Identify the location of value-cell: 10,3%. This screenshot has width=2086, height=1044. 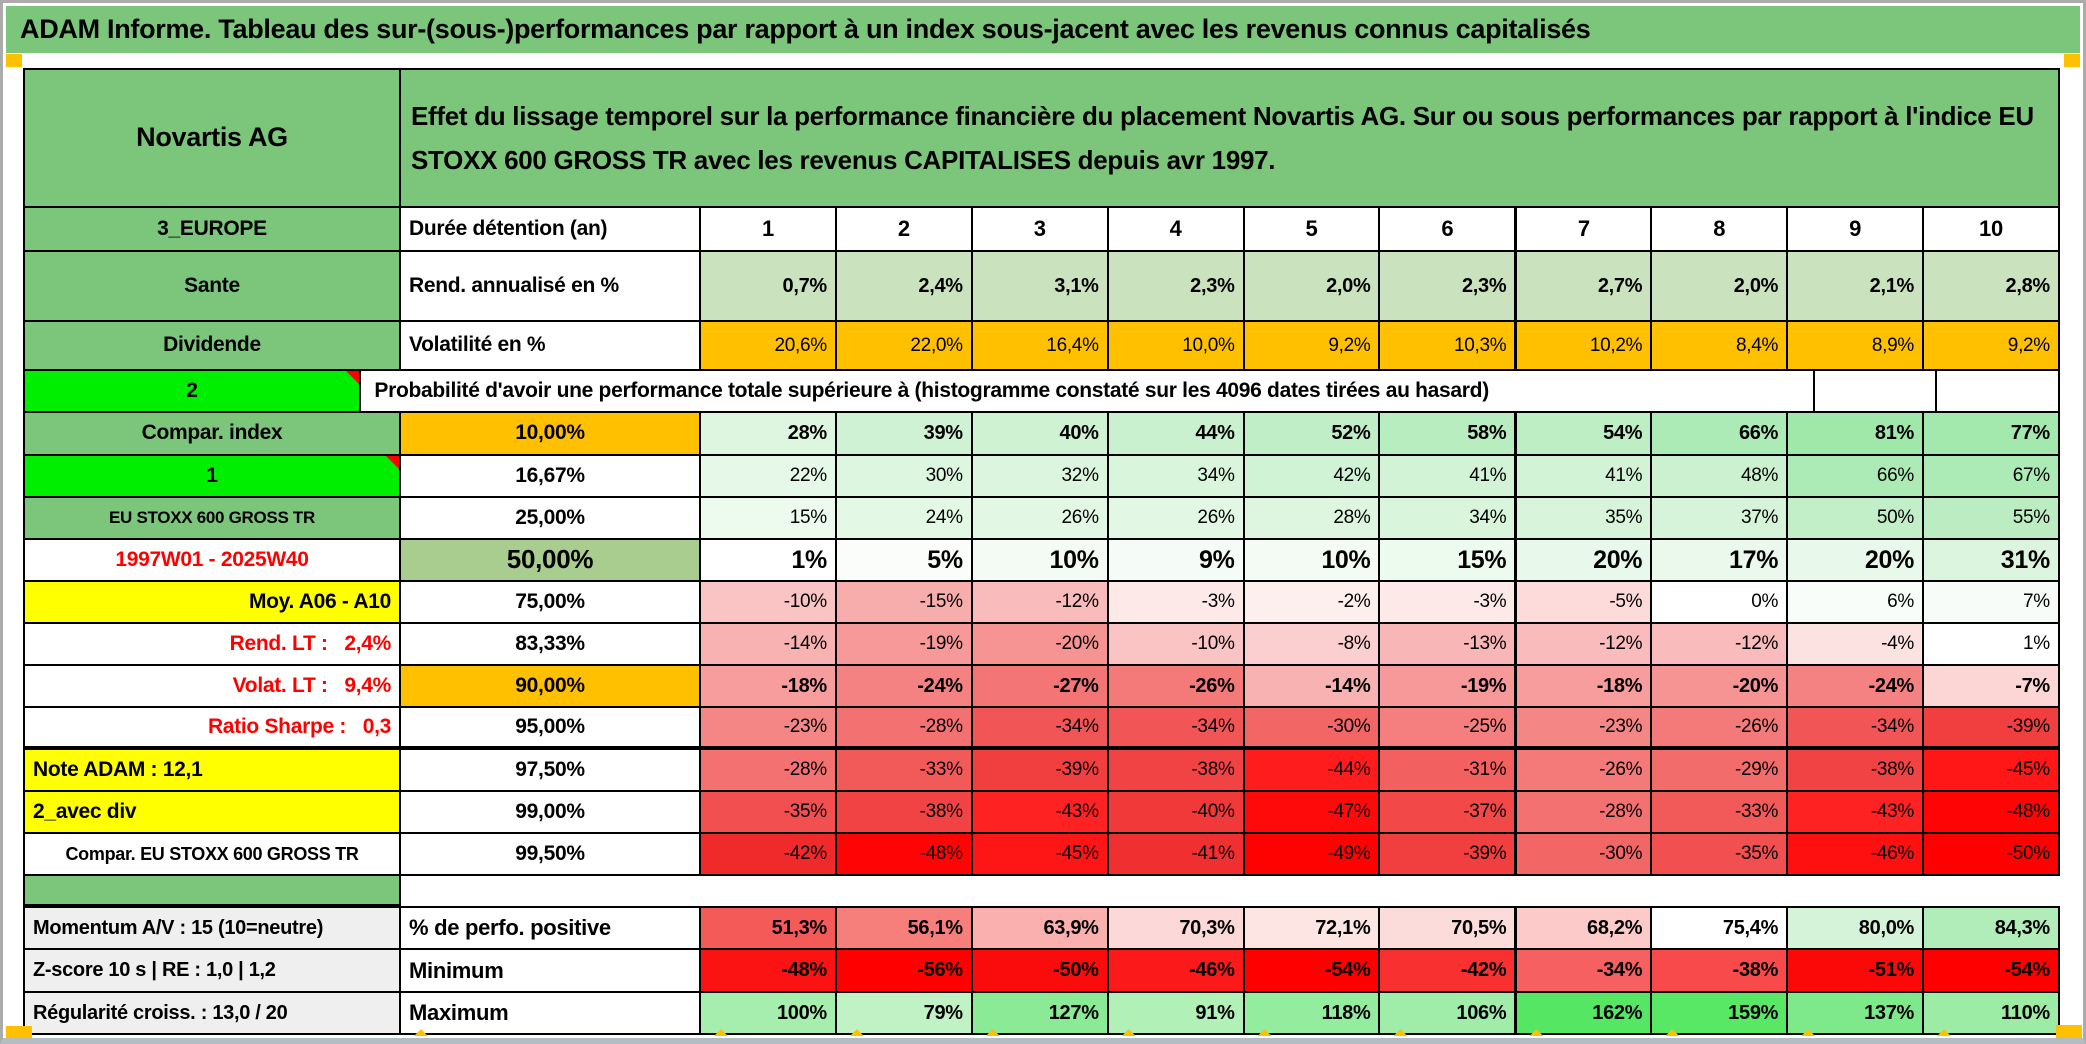
(1448, 346).